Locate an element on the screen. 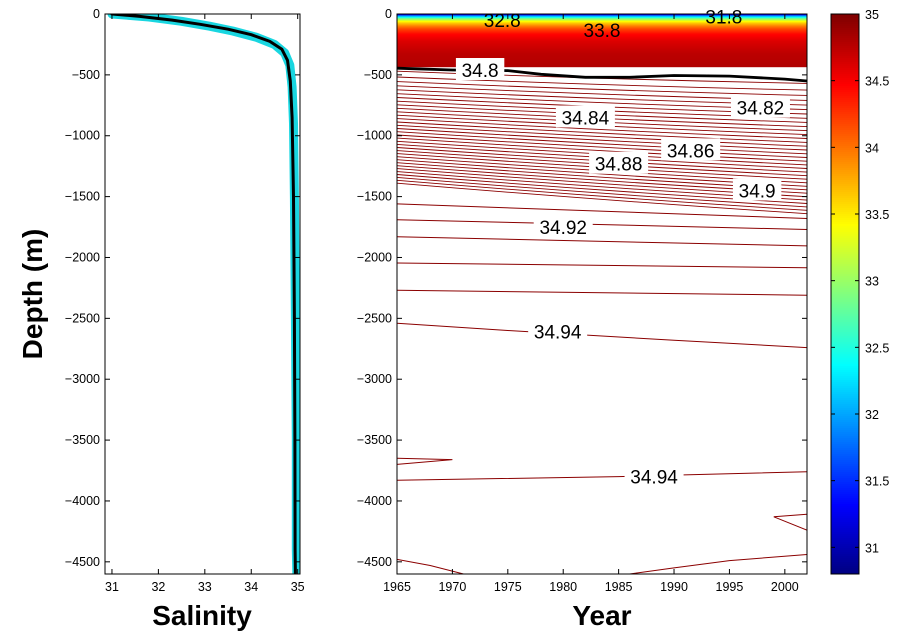  y-tick-label: −2500 is located at coordinates (82, 318).